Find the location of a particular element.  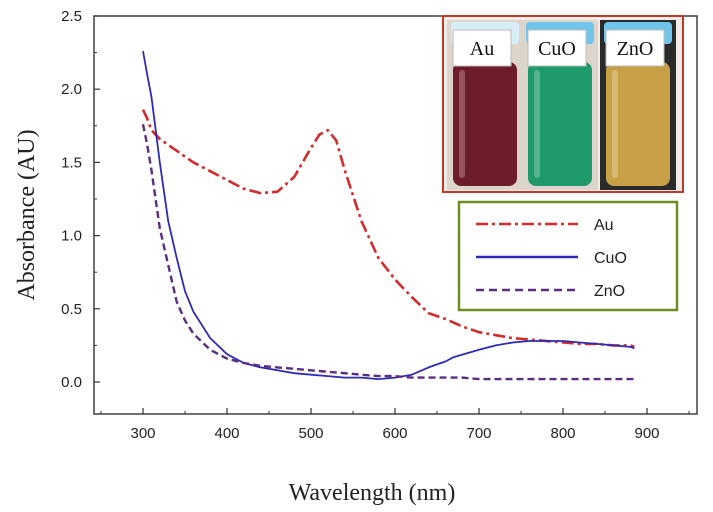

y-axis-title: Absorbance (AU) is located at coordinates (27, 214).